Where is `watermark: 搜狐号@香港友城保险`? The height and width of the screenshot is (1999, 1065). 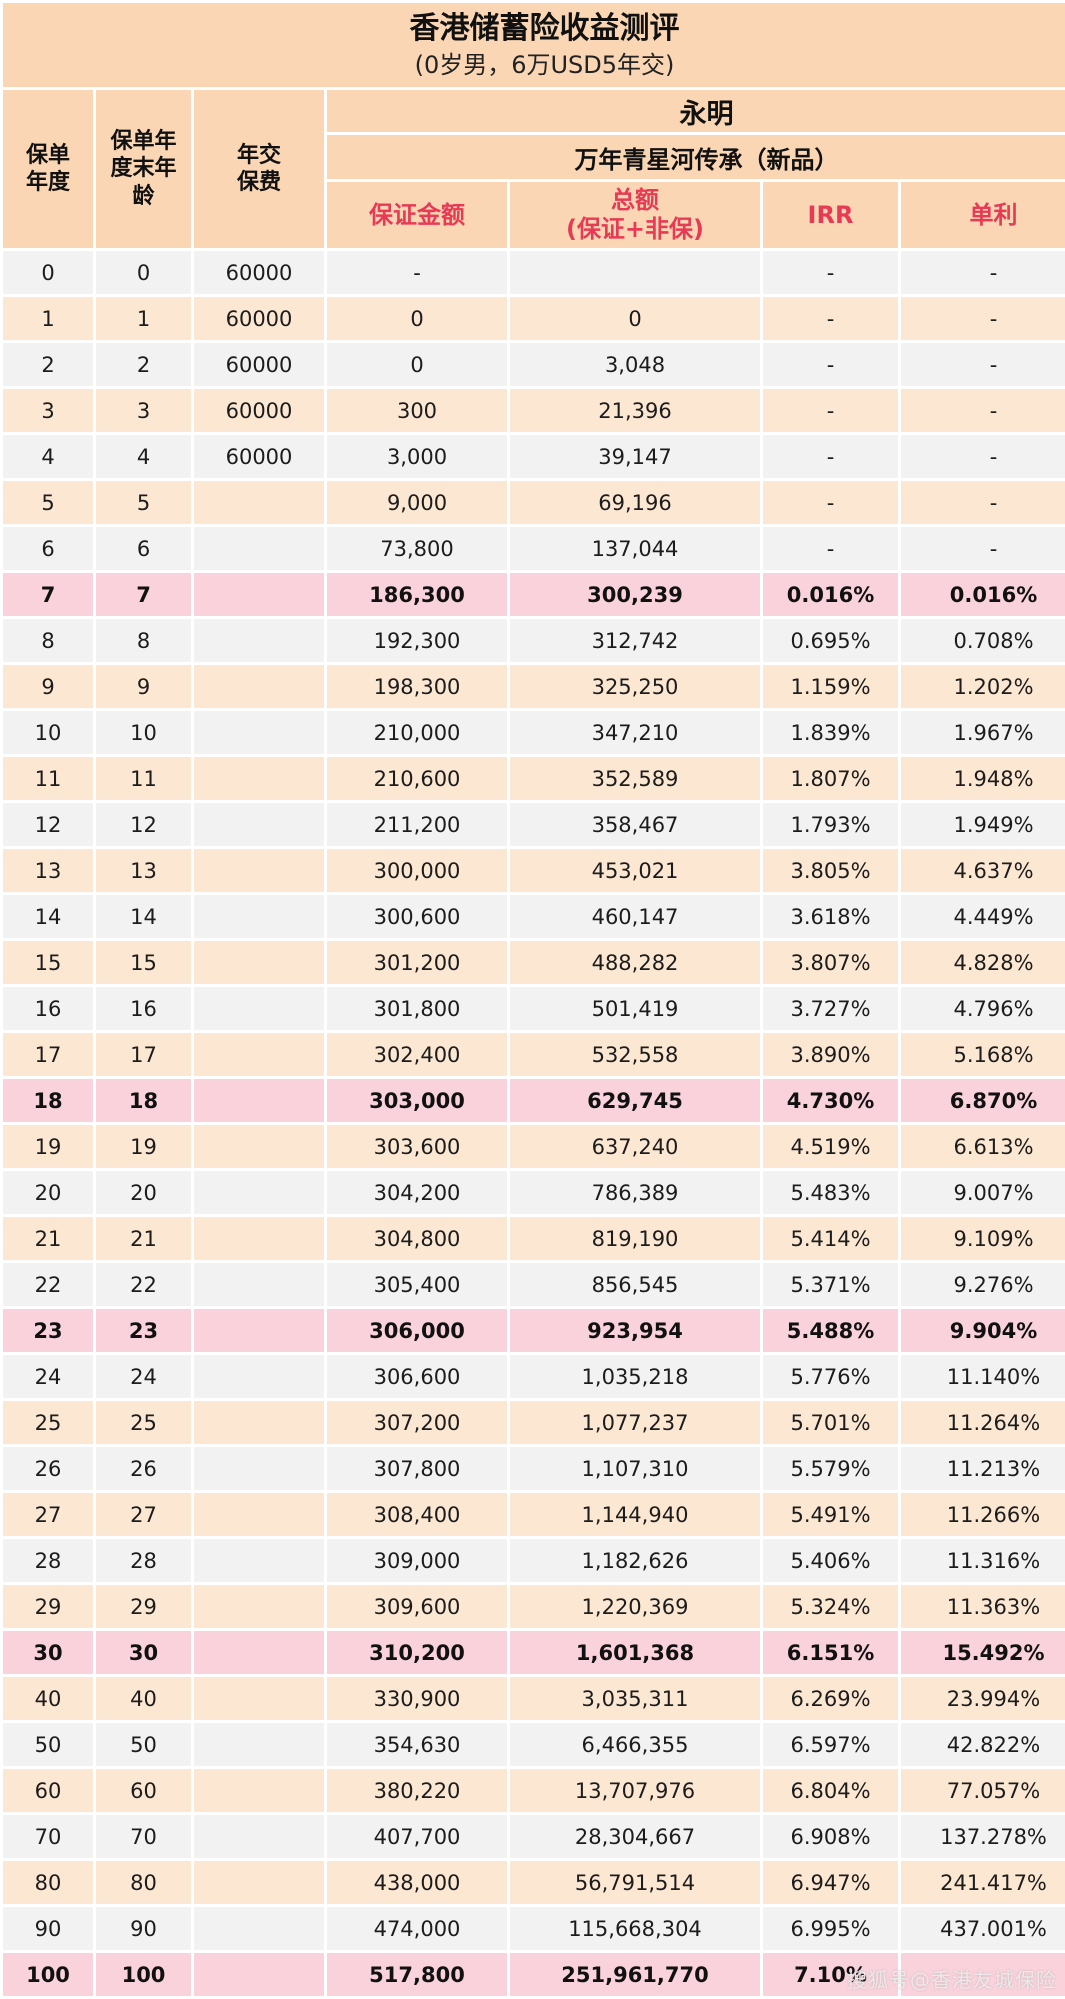 watermark: 搜狐号@香港友城保险 is located at coordinates (952, 1980).